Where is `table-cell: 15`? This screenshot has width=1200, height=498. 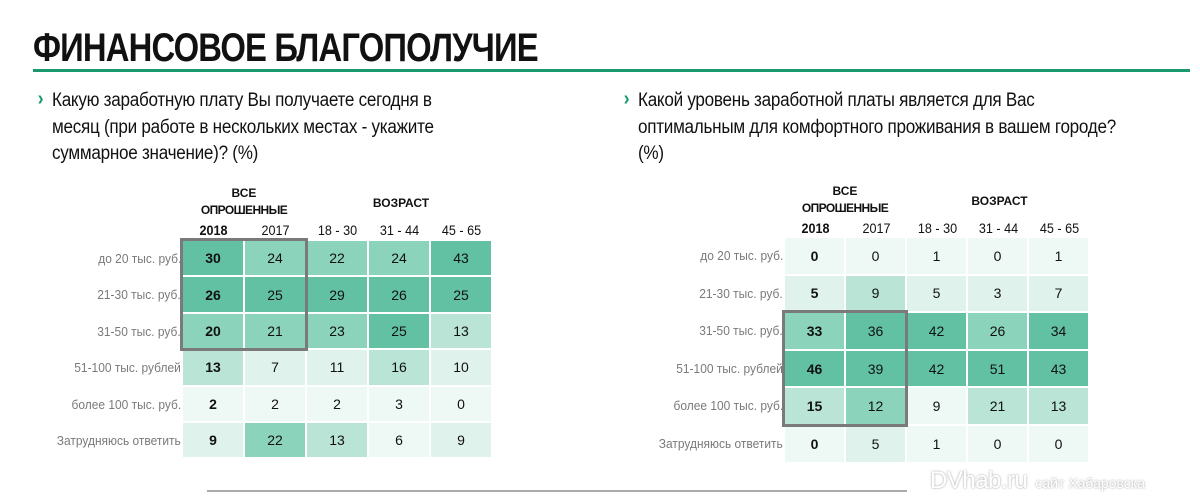
table-cell: 15 is located at coordinates (814, 406).